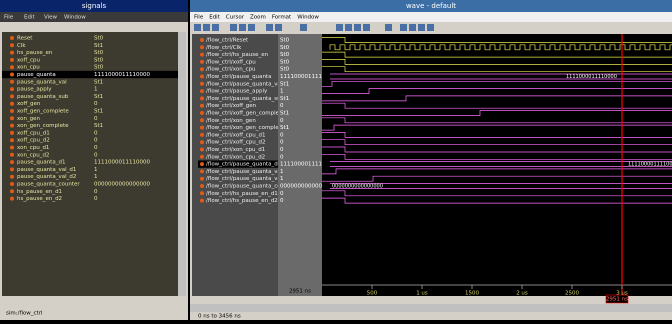  Describe the element at coordinates (236, 143) in the screenshot. I see `signal-path: /flow_ctrl/xoff_cpu_d2` at that location.